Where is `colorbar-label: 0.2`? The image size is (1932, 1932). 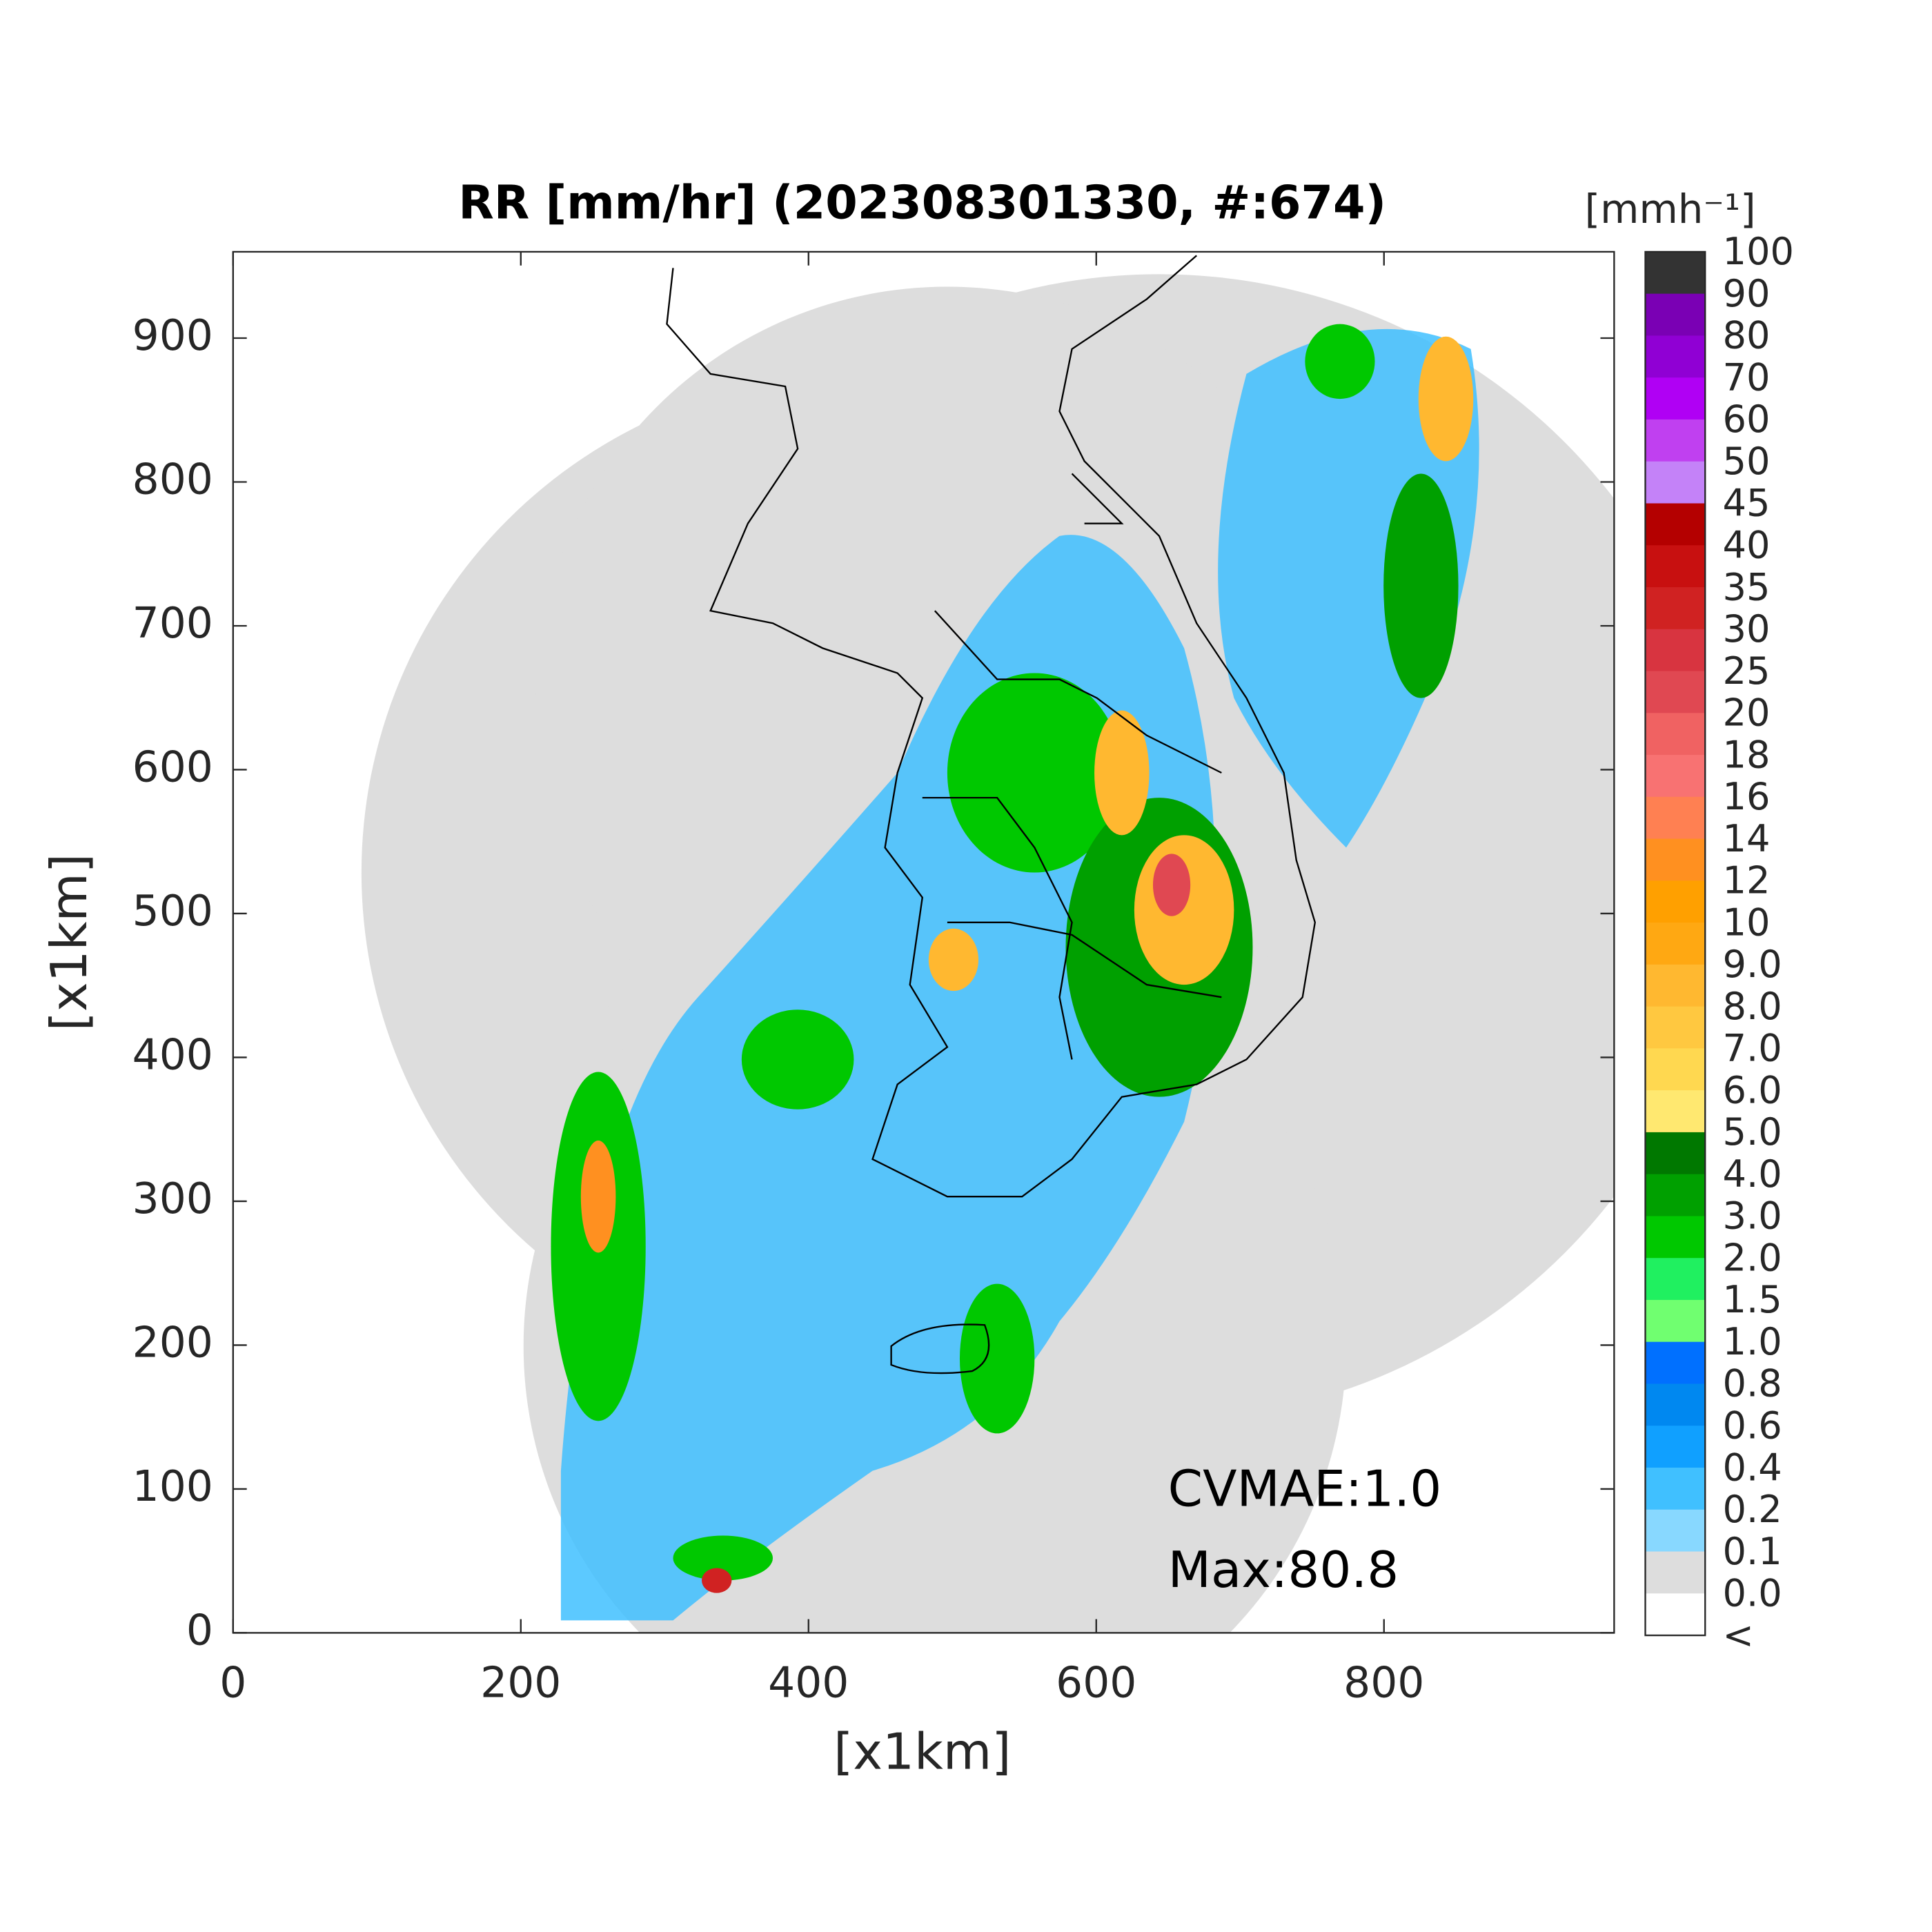
colorbar-label: 0.2 is located at coordinates (1752, 1509).